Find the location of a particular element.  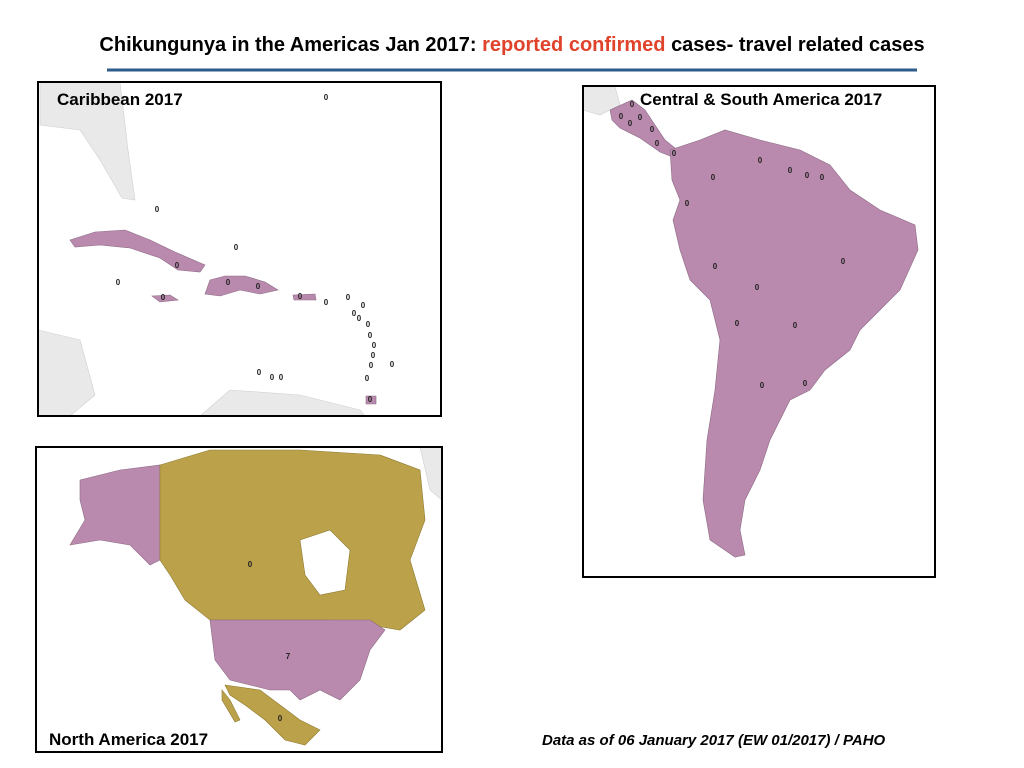

label-layer: 0 7 0 is located at coordinates (269, 641).